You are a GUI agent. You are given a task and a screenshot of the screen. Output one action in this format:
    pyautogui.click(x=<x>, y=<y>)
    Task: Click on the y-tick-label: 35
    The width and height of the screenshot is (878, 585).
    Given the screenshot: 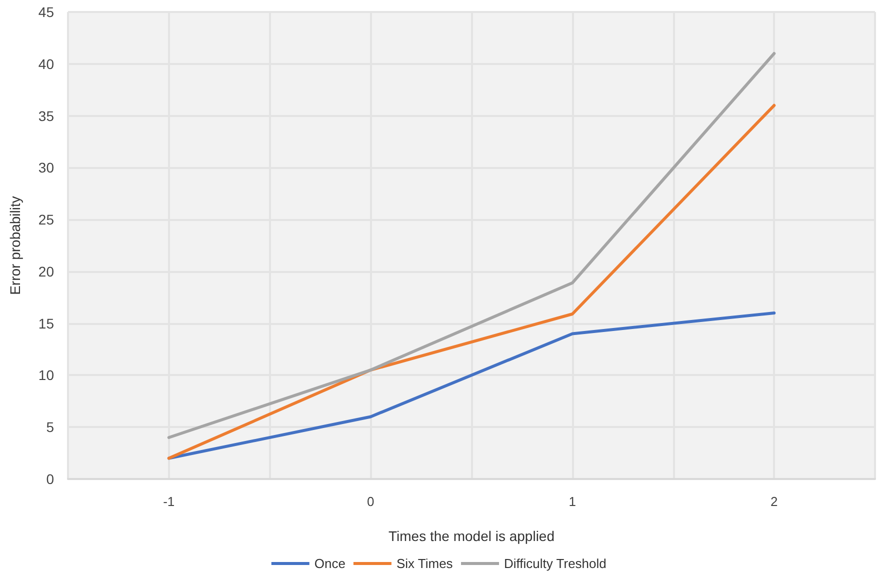 What is the action you would take?
    pyautogui.click(x=46, y=116)
    